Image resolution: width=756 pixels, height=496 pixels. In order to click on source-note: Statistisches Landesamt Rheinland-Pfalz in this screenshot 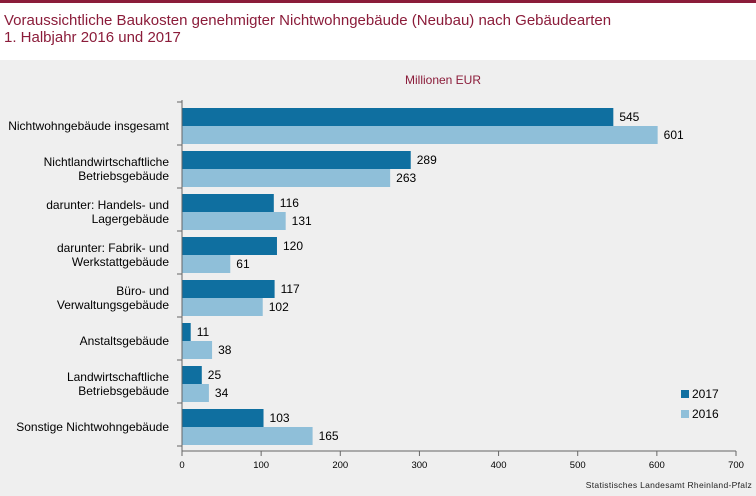, I will do `click(668, 485)`.